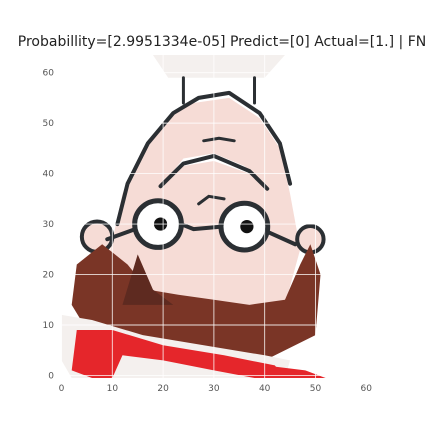  What do you see at coordinates (316, 389) in the screenshot?
I see `x-tick-label: 50` at bounding box center [316, 389].